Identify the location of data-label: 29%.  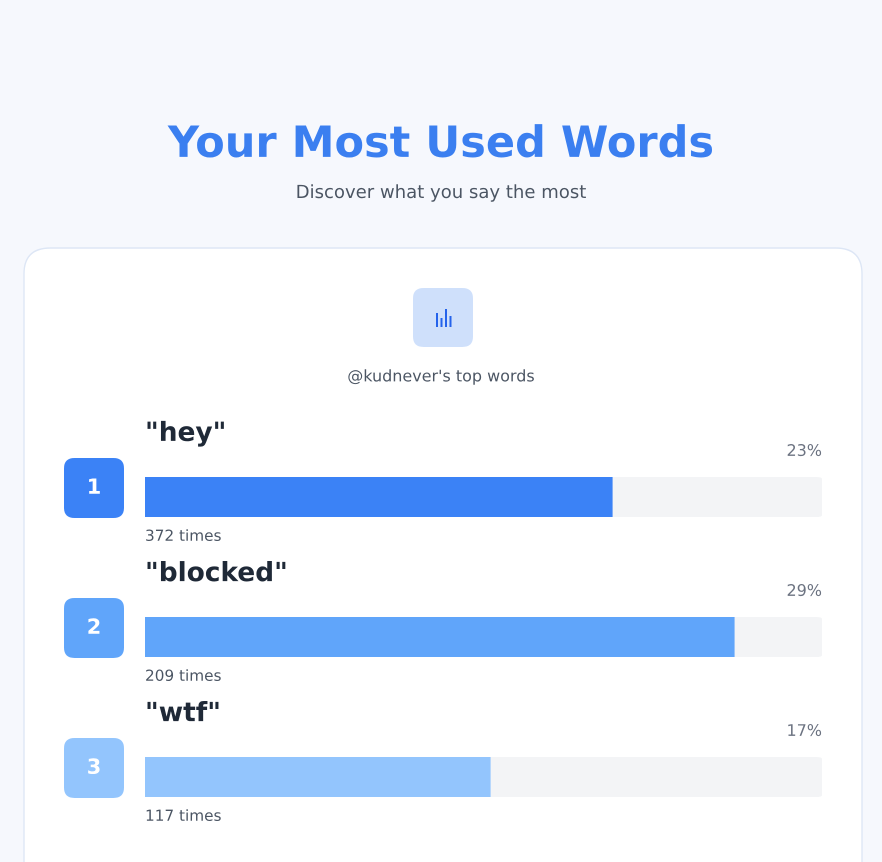
(805, 590).